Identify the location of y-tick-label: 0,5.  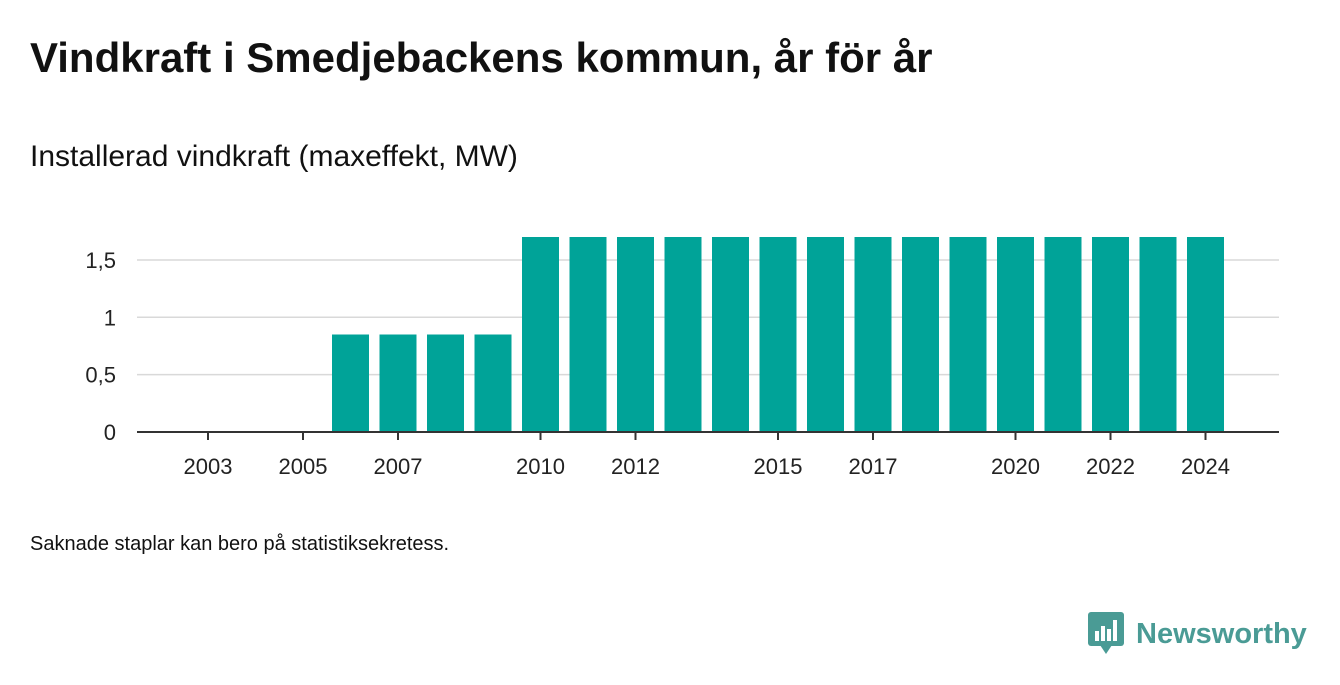
(100, 375).